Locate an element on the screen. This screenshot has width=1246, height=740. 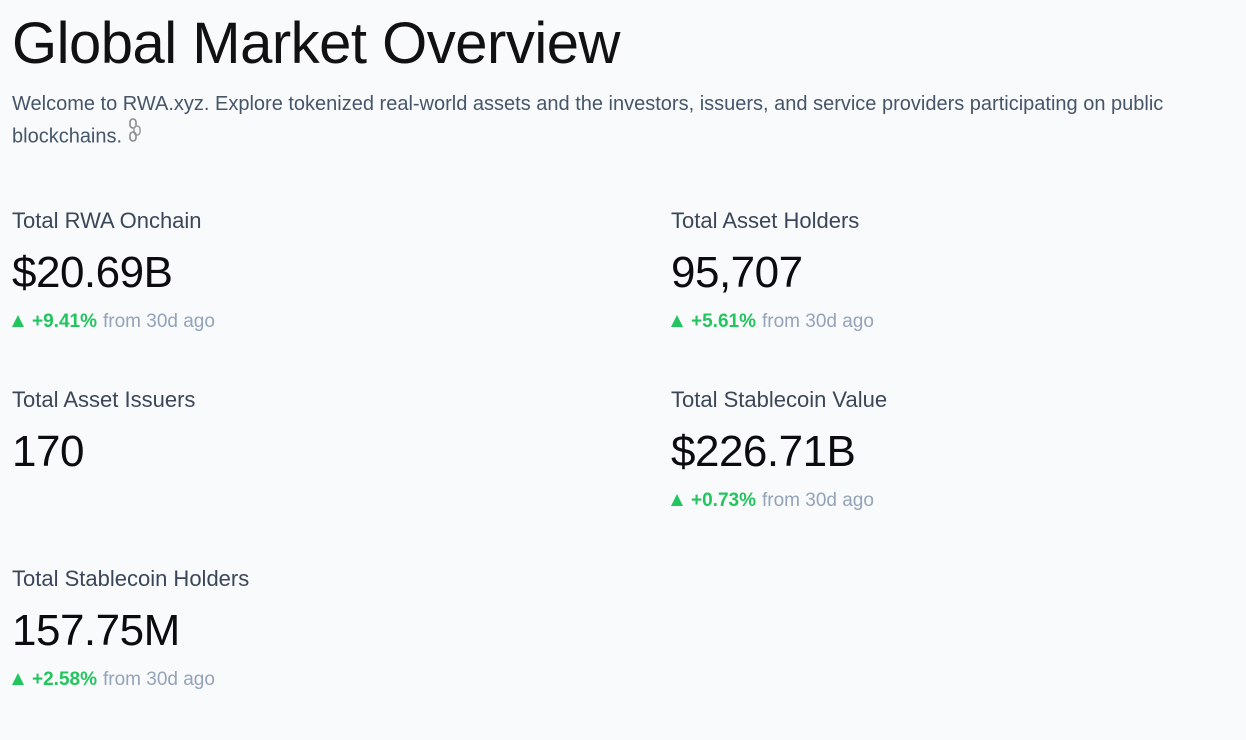
stat-label: Total Stablecoin Value is located at coordinates (779, 399).